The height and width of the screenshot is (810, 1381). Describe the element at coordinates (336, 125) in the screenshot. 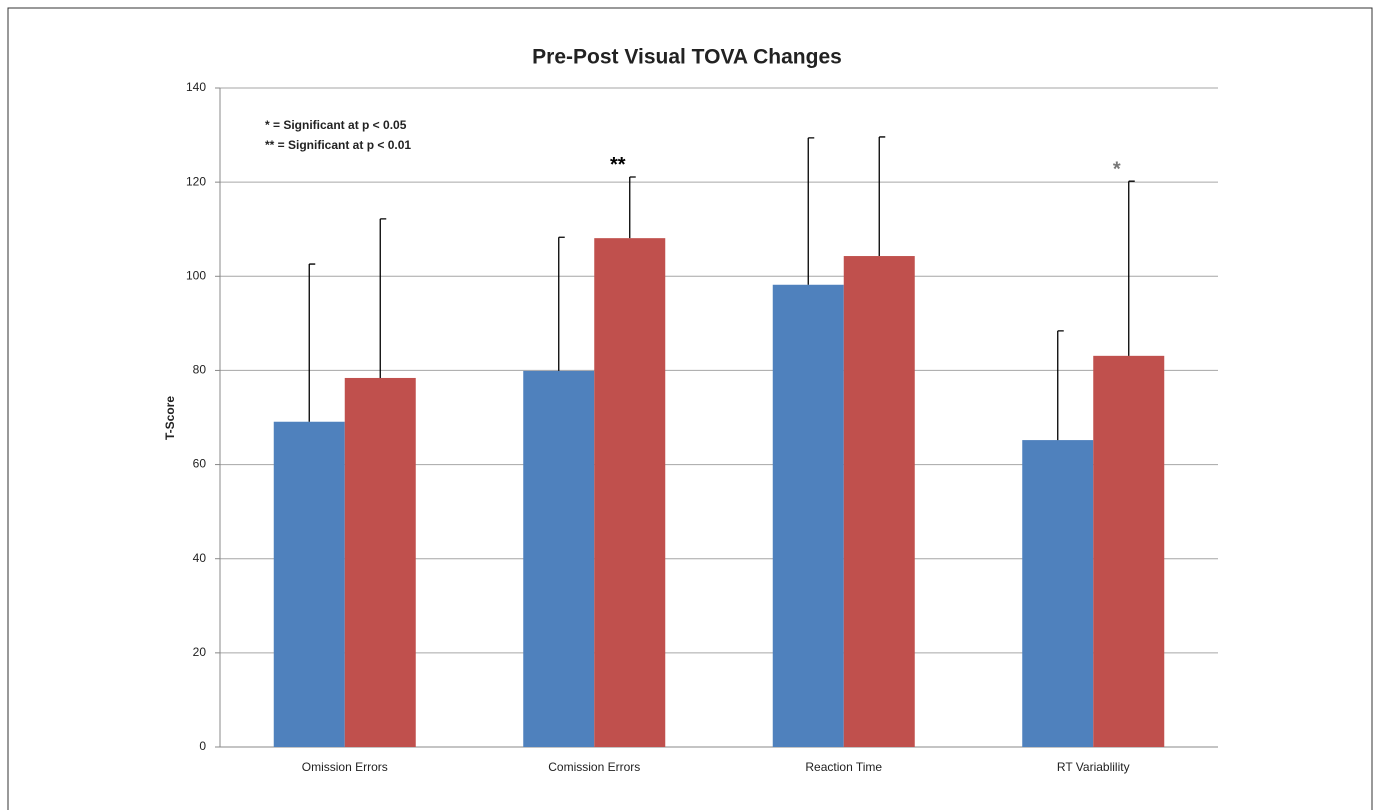

I see `note: * = Significant at p < 0.05` at that location.